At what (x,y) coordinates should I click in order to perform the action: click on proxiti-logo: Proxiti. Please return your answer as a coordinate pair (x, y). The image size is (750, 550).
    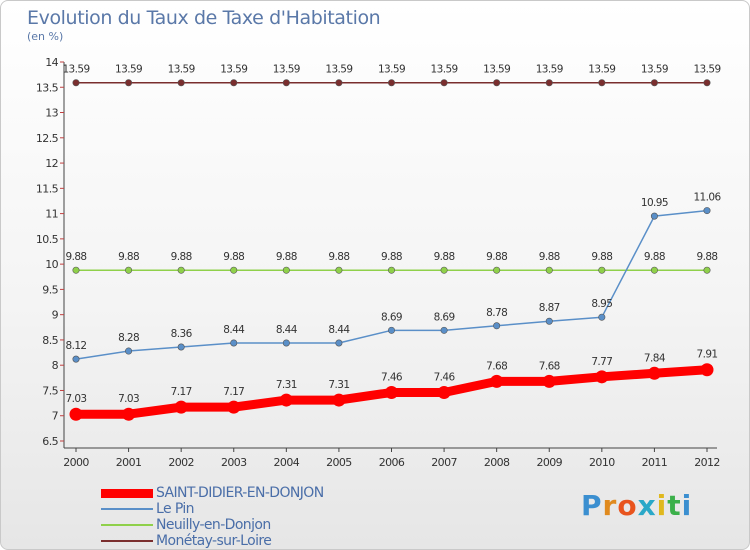
    Looking at the image, I should click on (637, 505).